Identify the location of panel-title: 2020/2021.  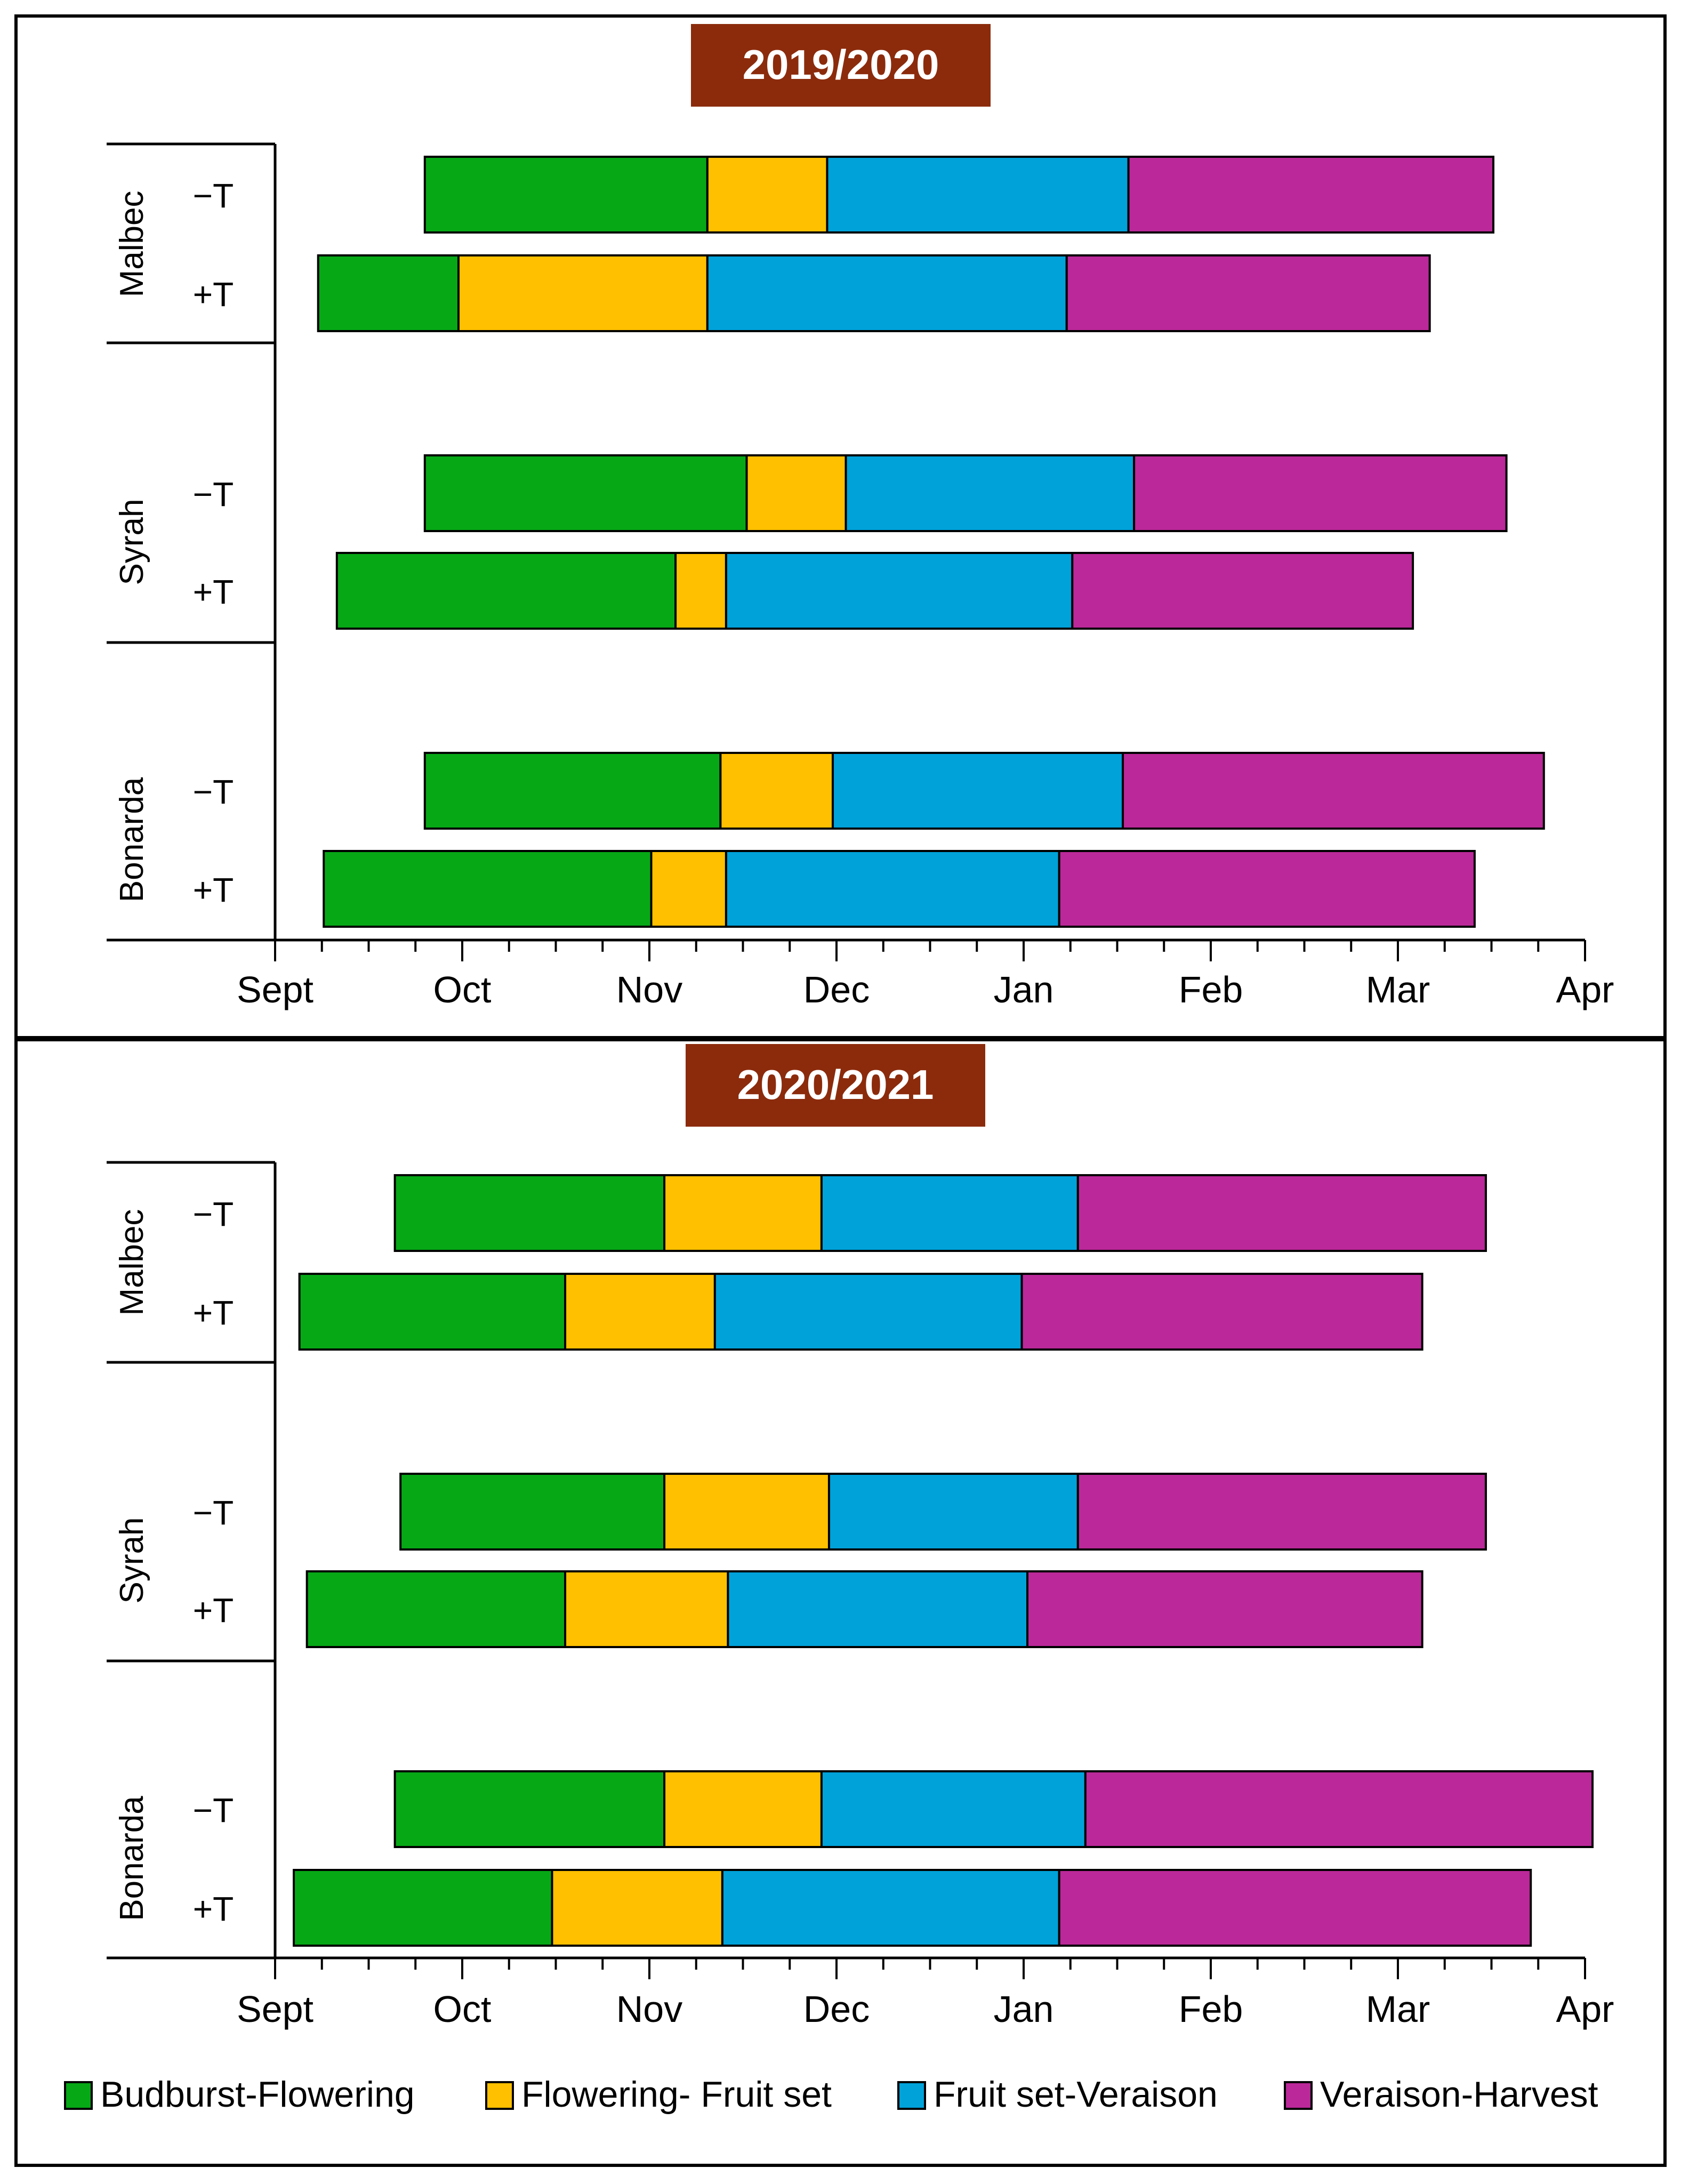
(836, 1084).